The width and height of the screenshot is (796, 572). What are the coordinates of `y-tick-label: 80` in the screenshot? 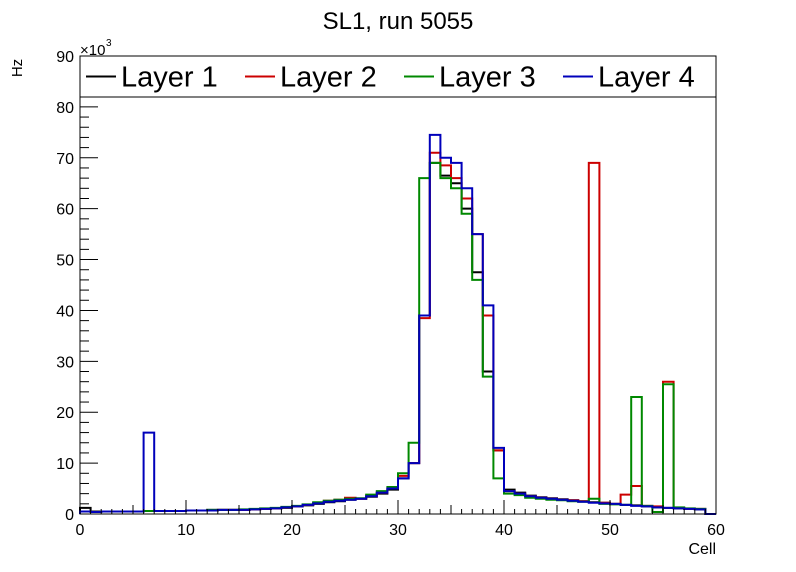 It's located at (65, 108).